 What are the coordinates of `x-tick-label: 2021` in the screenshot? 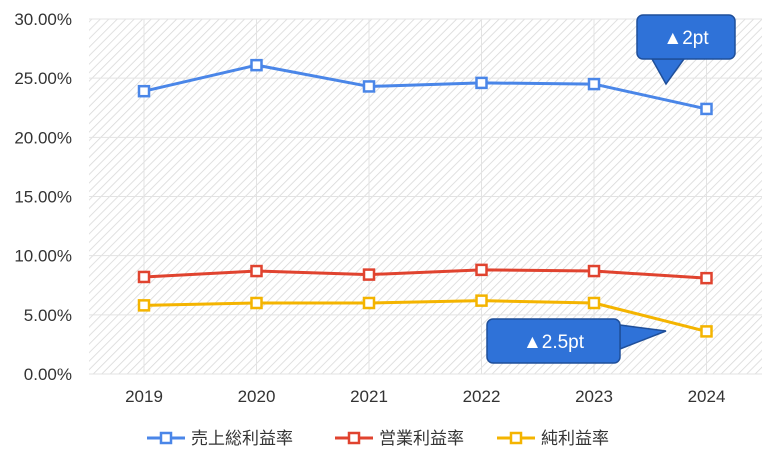 It's located at (369, 396).